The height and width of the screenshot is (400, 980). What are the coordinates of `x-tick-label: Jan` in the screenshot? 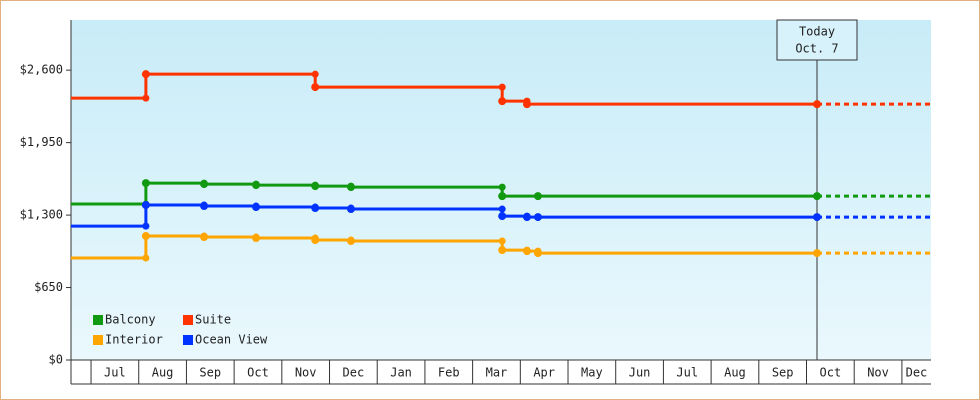 It's located at (401, 373).